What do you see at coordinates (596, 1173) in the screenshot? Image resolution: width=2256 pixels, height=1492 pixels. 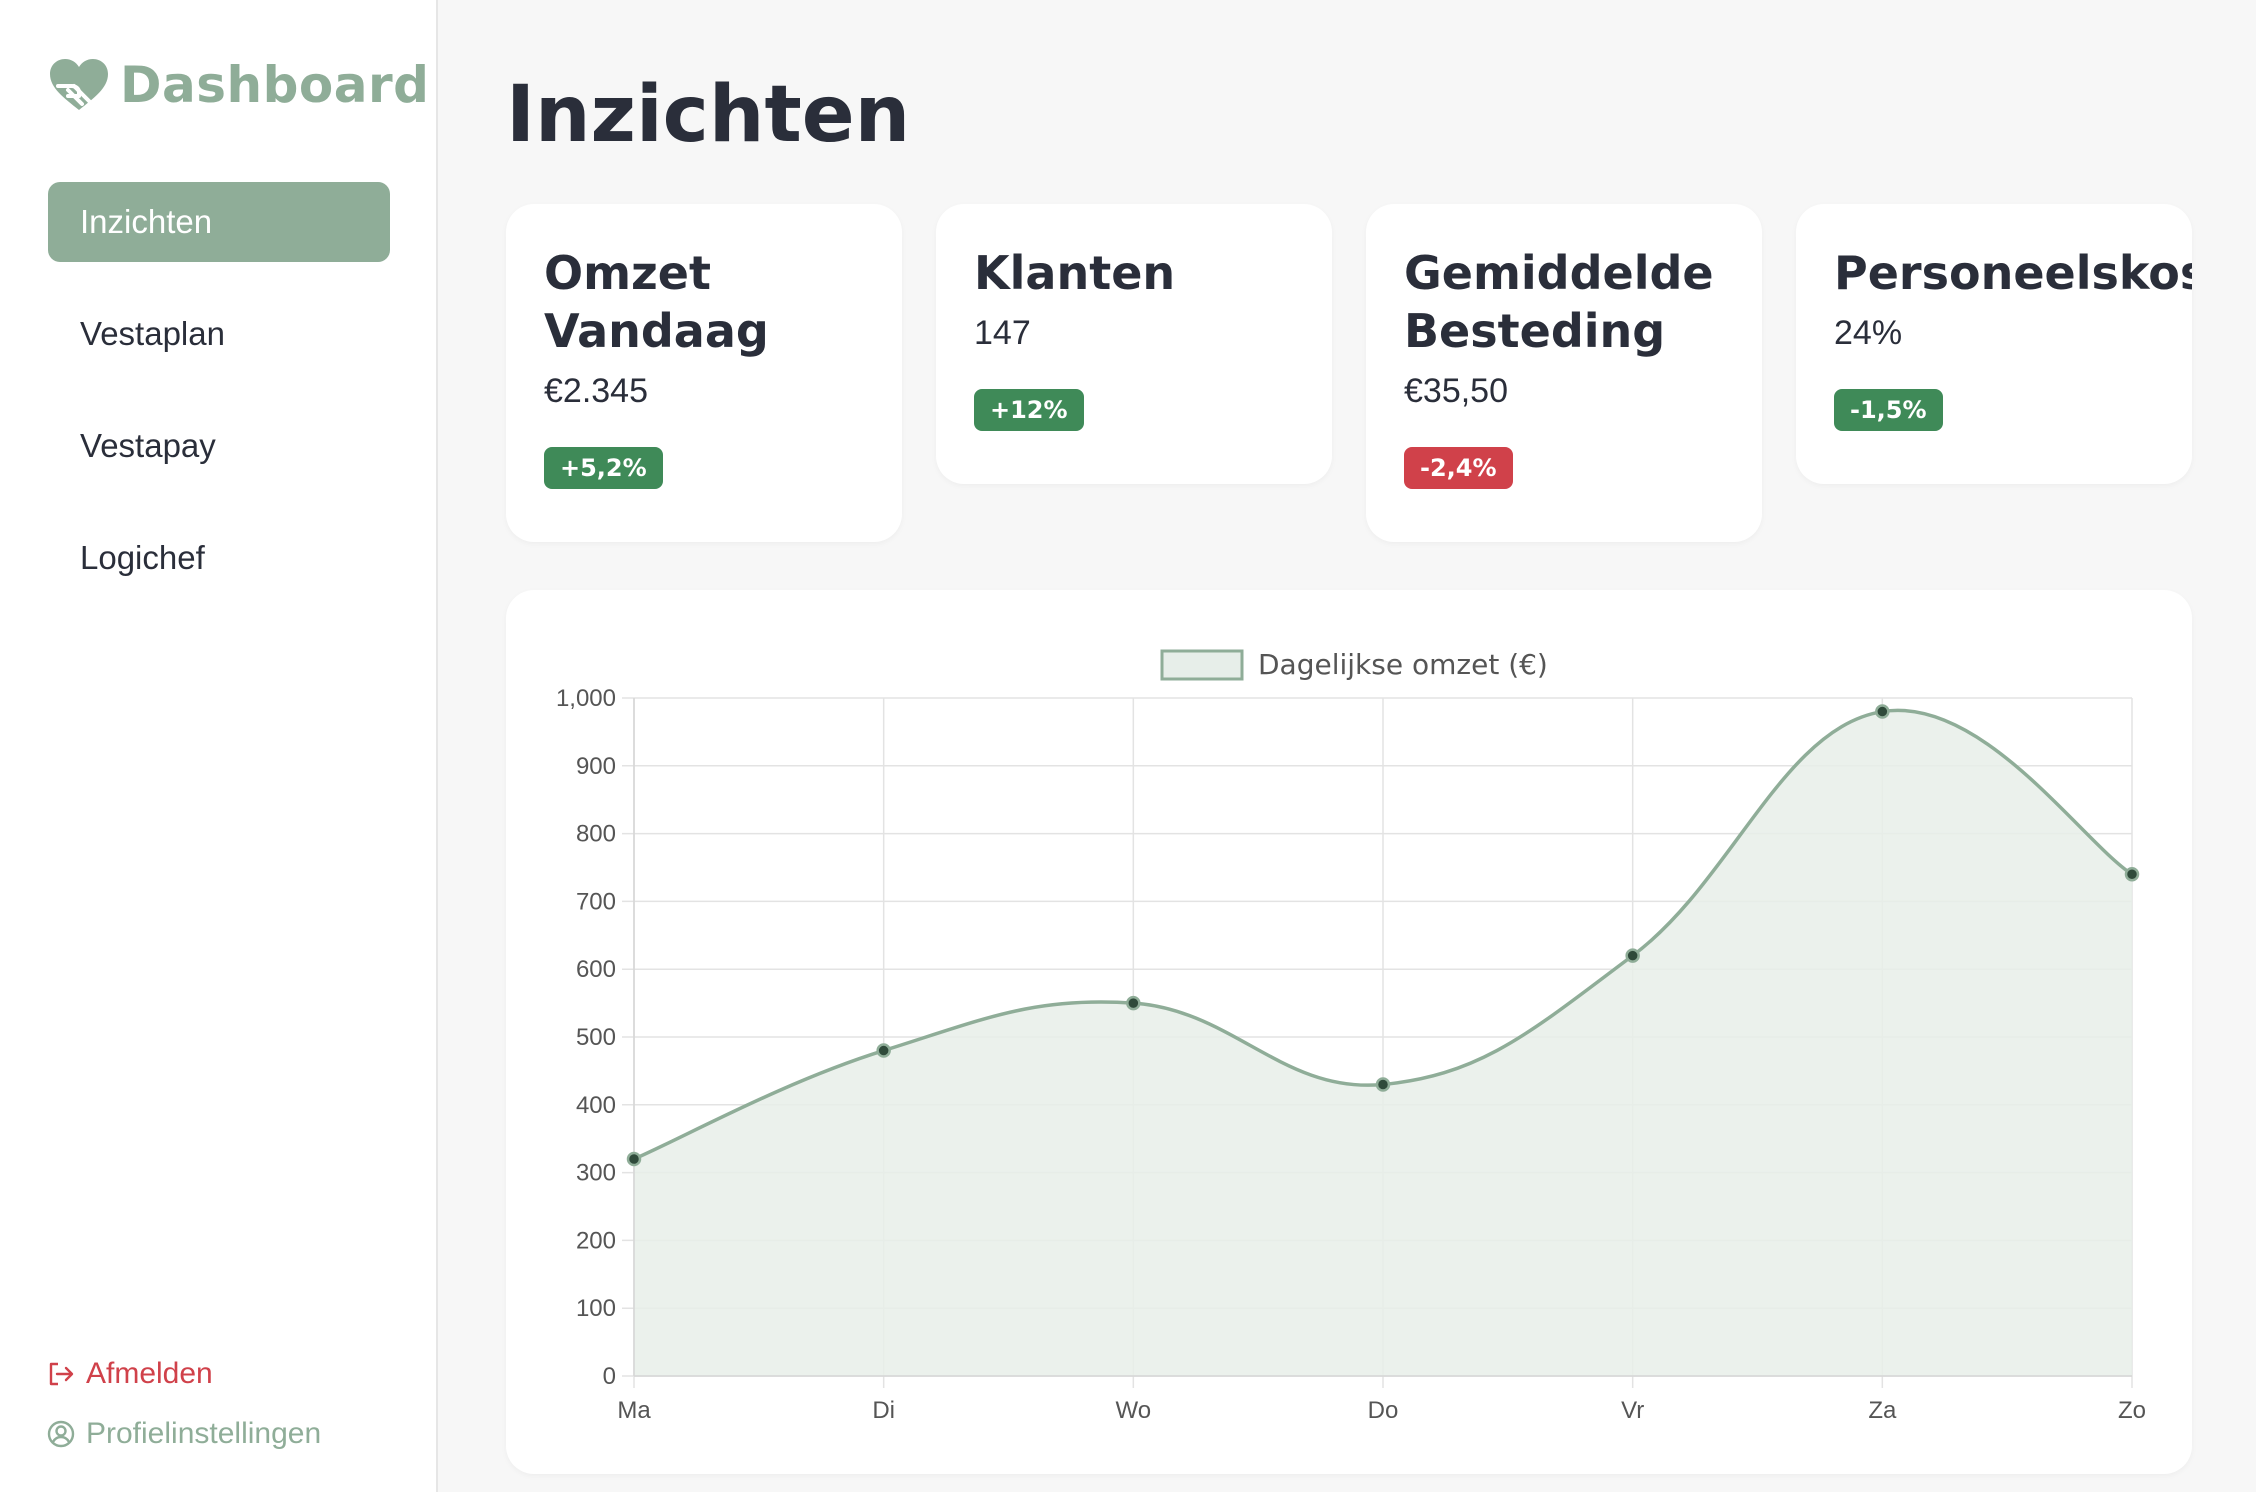 I see `y-tick-label: 300` at bounding box center [596, 1173].